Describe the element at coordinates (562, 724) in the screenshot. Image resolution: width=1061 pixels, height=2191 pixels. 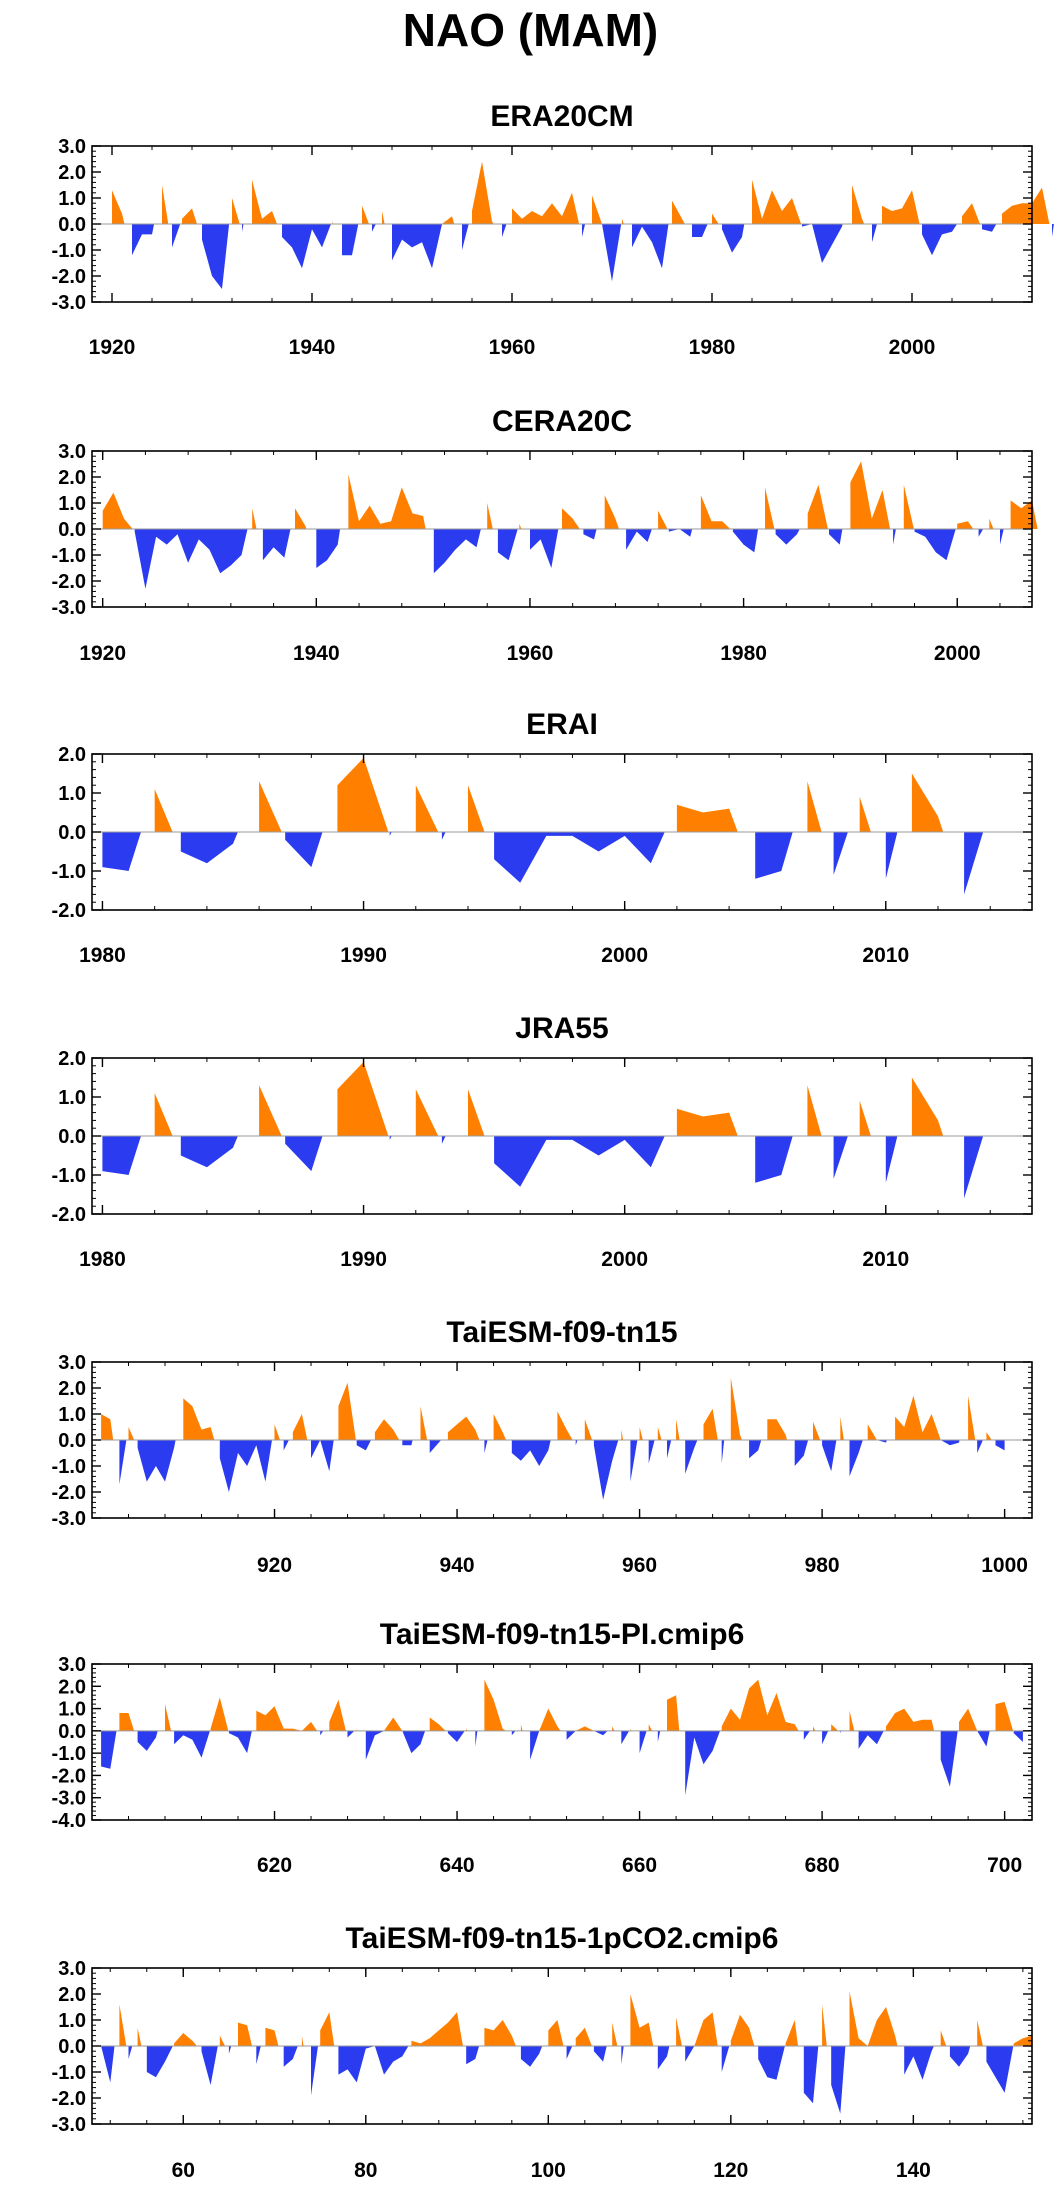
I see `chart-title: ERAI` at that location.